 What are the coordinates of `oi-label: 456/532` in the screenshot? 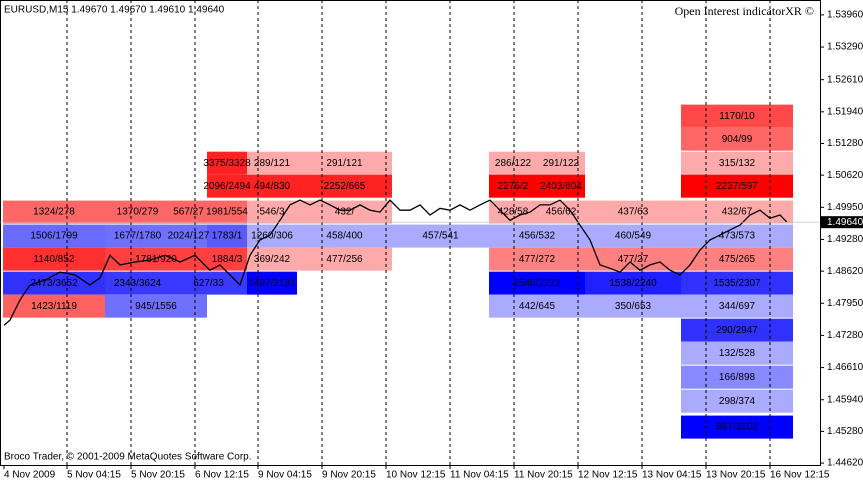 It's located at (537, 236).